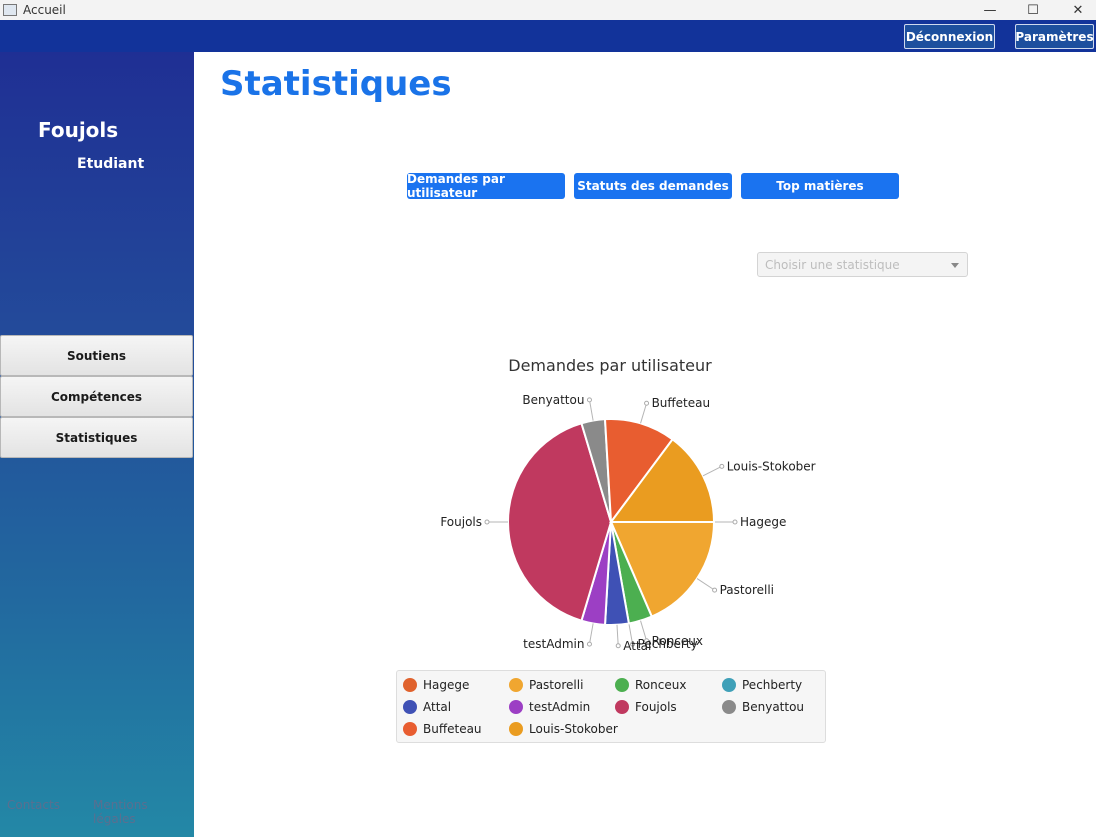 Image resolution: width=1096 pixels, height=837 pixels. I want to click on legend-label: Attal, so click(437, 707).